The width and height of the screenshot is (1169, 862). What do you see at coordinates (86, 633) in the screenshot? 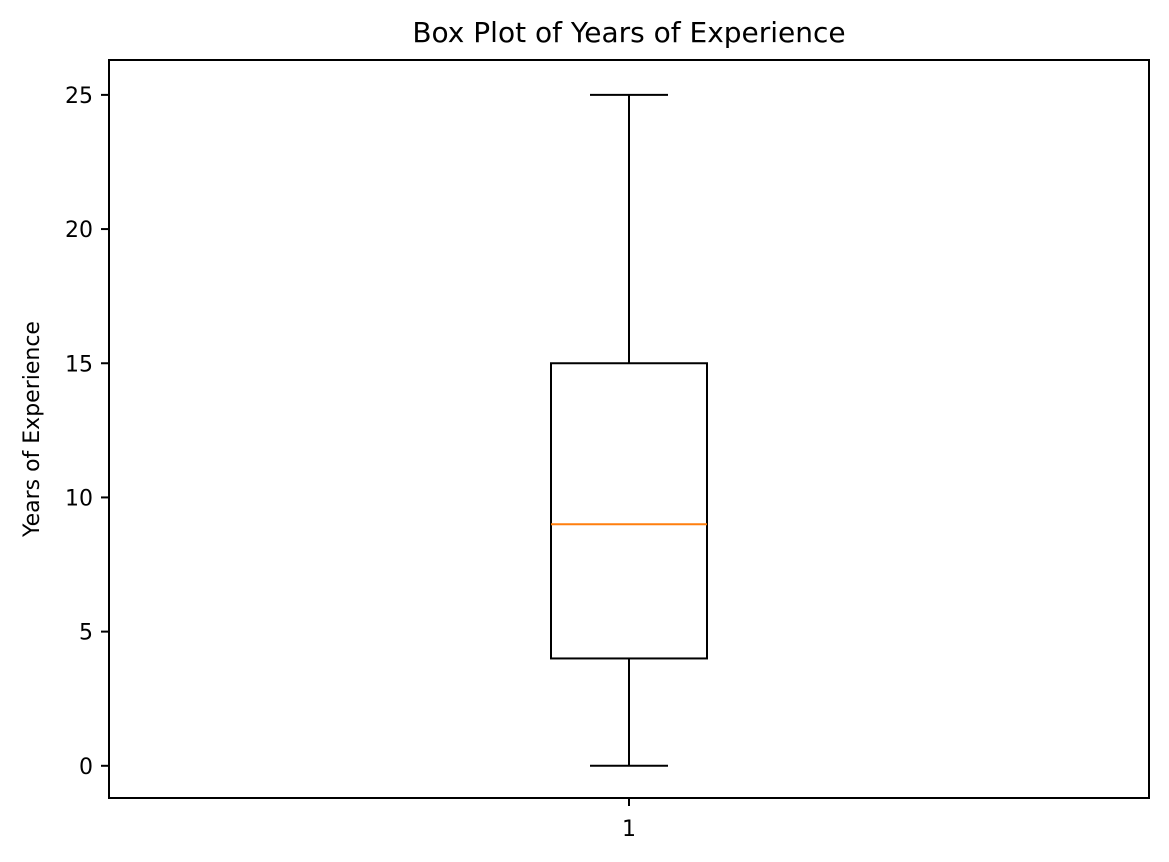
I see `y-tick-label: 5` at bounding box center [86, 633].